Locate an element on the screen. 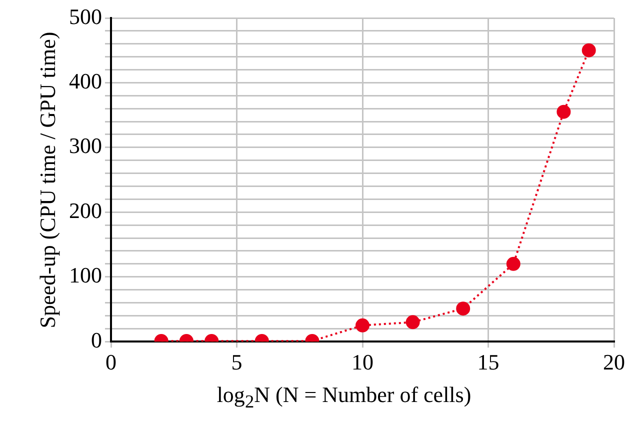  x-tick-label: 15 is located at coordinates (488, 362).